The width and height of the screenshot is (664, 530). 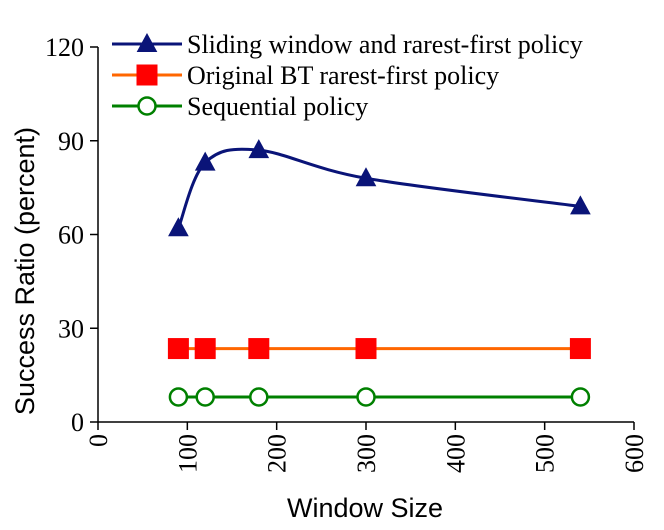 What do you see at coordinates (64, 47) in the screenshot?
I see `y-tick-label: 120` at bounding box center [64, 47].